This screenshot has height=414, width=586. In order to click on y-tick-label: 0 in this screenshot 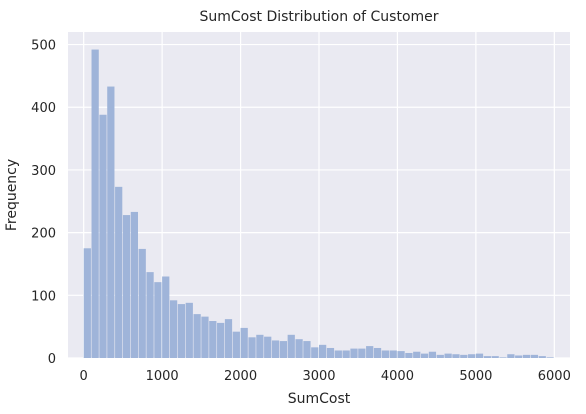, I will do `click(52, 359)`.